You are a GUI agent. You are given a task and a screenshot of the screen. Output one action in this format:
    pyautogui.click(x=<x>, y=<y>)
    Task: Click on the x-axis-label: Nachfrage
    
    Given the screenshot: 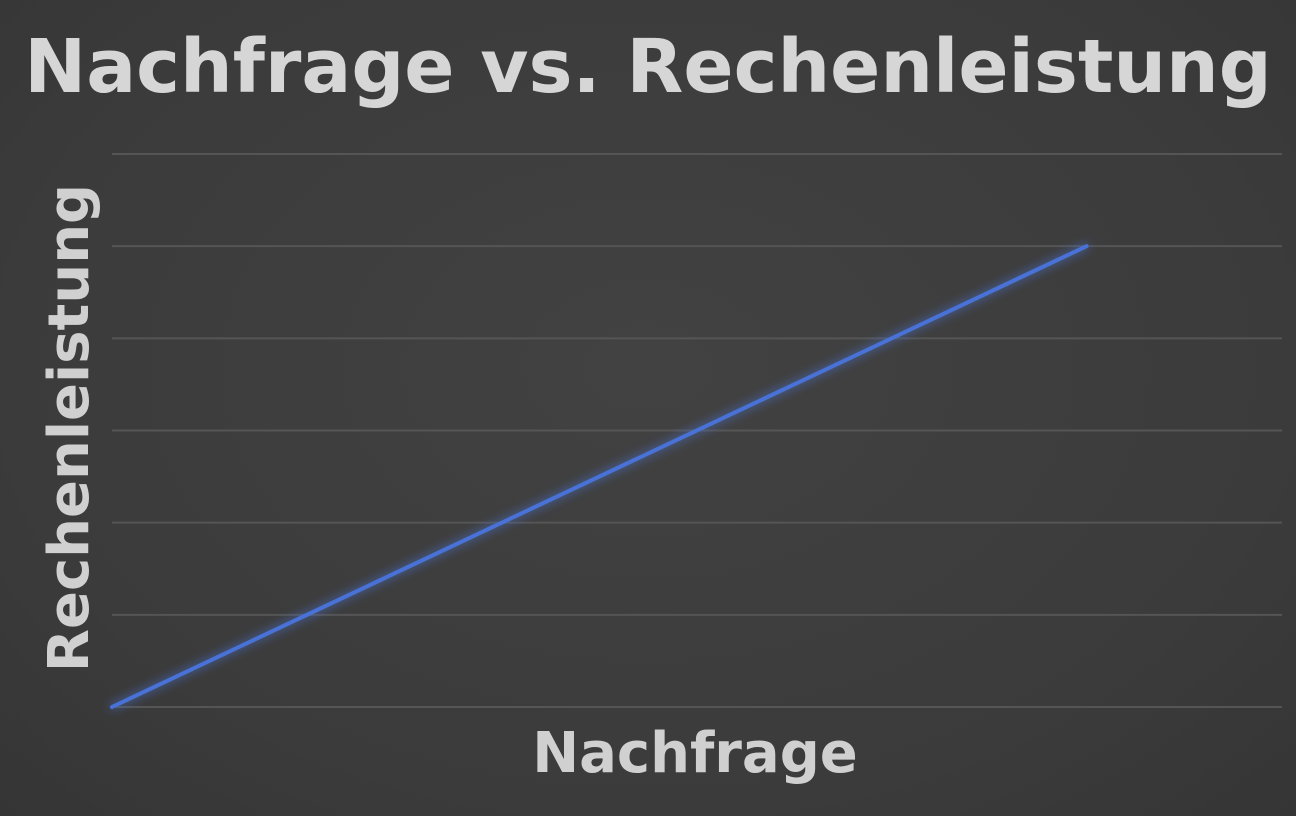 What is the action you would take?
    pyautogui.click(x=695, y=753)
    